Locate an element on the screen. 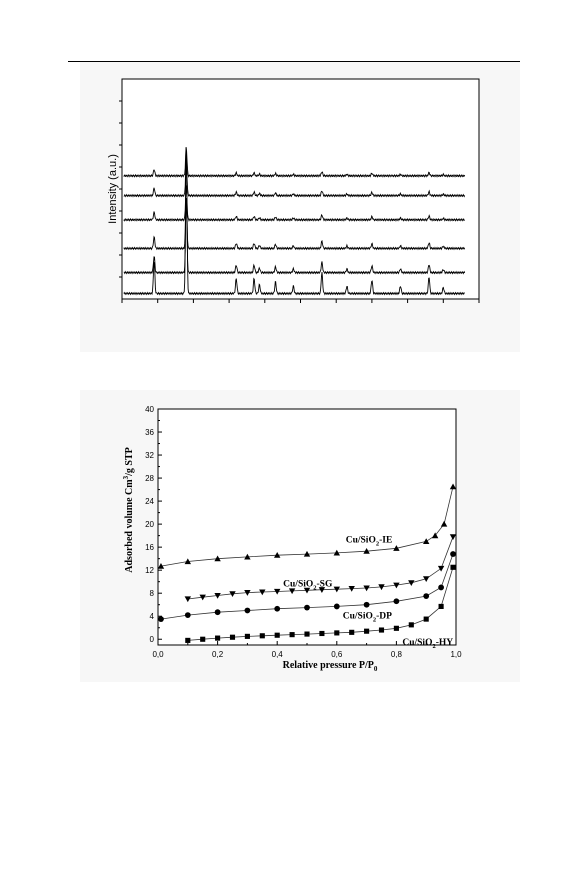 This screenshot has height=888, width=585. isotherm-series: Cu/SiO2-IE Cu/SiO2-SG Cu/SiO2-DP Cu/SiO2-HY is located at coordinates (307, 566).